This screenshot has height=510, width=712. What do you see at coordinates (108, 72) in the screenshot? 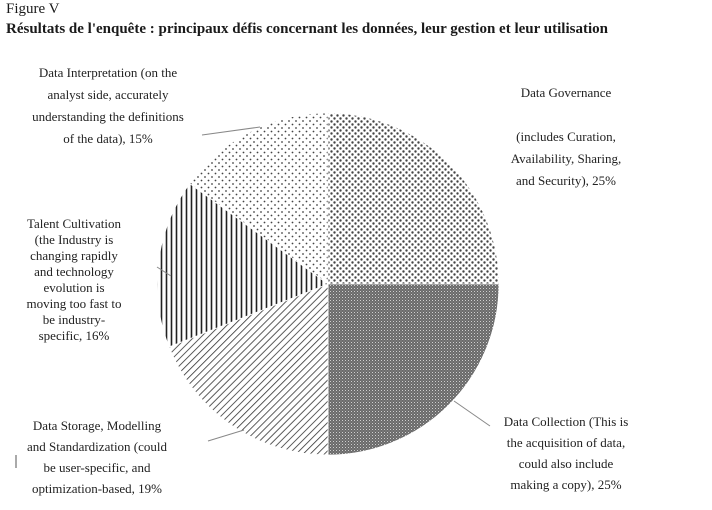
I see `label-line: Data Interpretation (on the` at bounding box center [108, 72].